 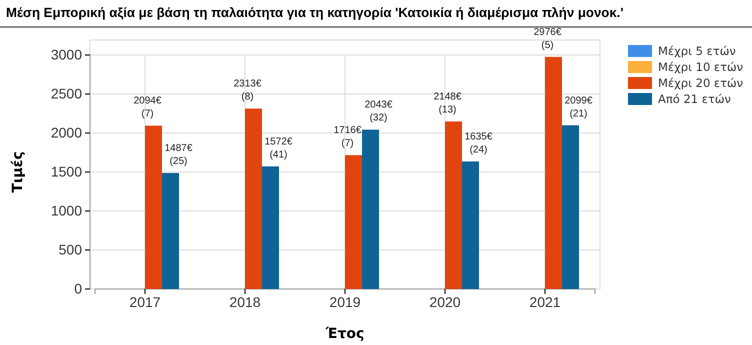 I want to click on legend-label: Μέχρι 5 ετών, so click(x=697, y=51).